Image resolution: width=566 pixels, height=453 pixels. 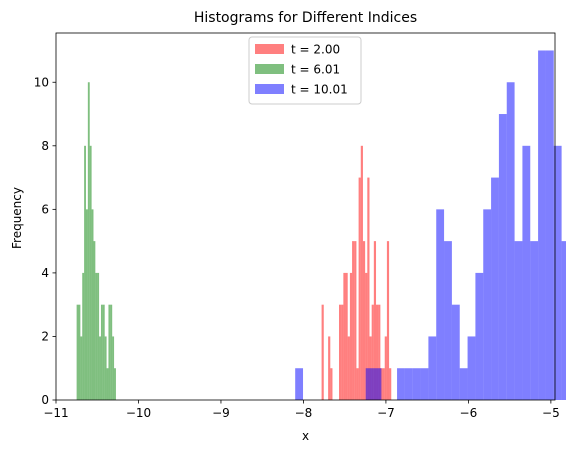 What do you see at coordinates (83, 336) in the screenshot?
I see `bar-series2-bin3` at bounding box center [83, 336].